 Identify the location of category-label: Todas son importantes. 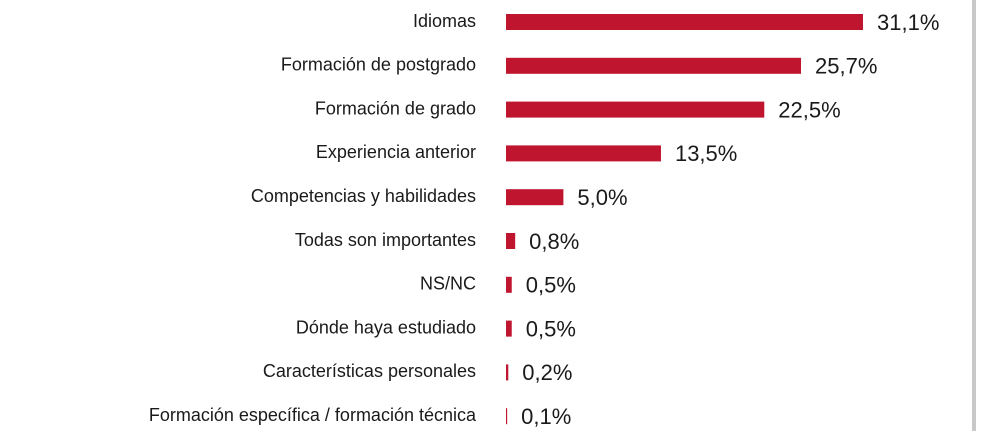
(385, 240).